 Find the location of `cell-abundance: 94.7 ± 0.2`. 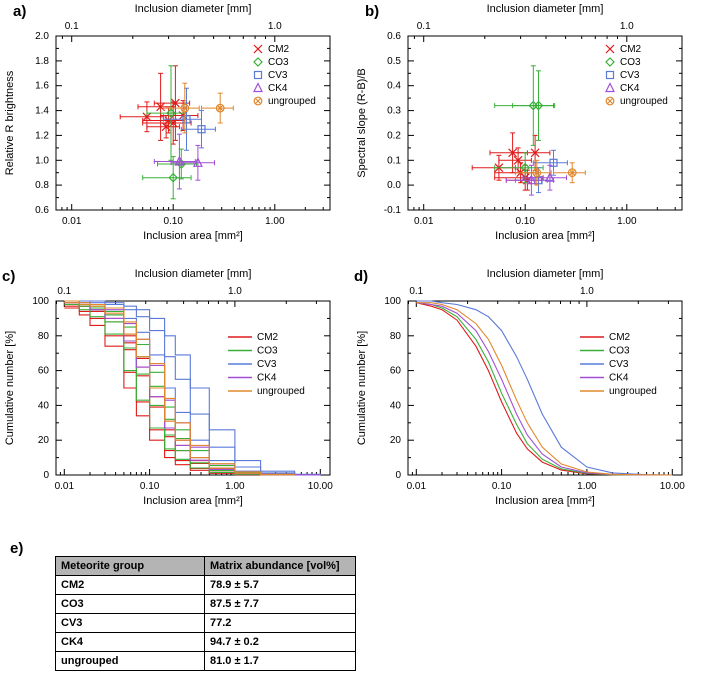

cell-abundance: 94.7 ± 0.2 is located at coordinates (280, 642).